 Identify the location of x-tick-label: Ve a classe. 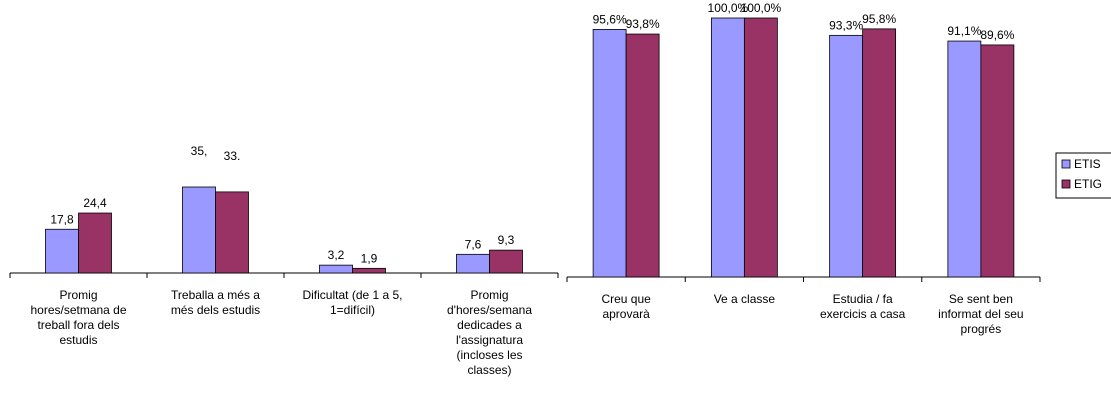
(744, 299).